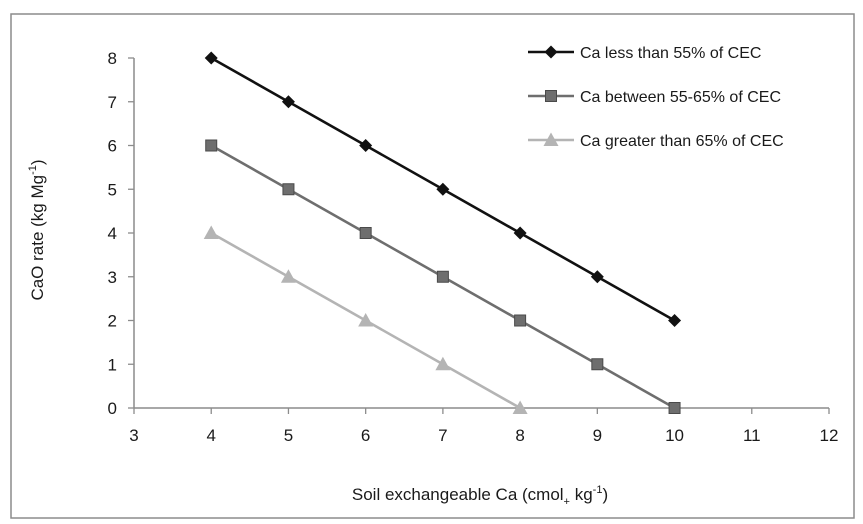  Describe the element at coordinates (112, 146) in the screenshot. I see `y-tick-label: 6` at that location.